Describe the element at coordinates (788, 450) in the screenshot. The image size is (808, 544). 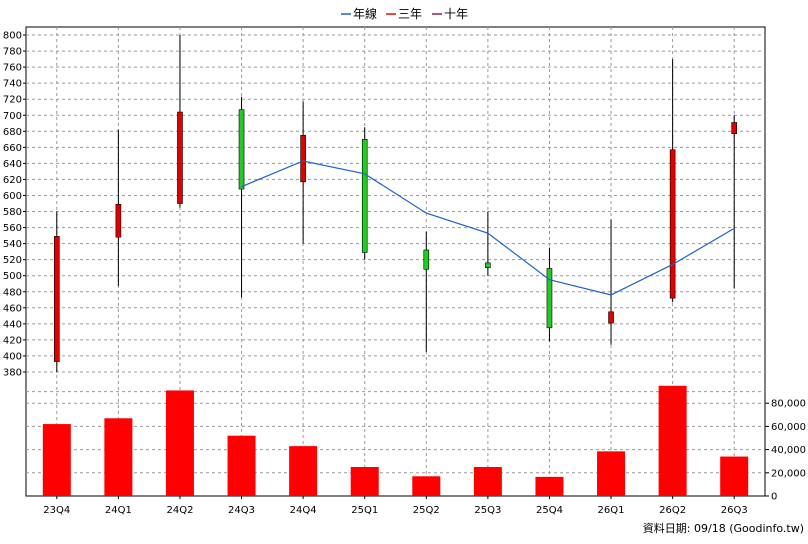
I see `volume-tick-label: 40,000` at that location.